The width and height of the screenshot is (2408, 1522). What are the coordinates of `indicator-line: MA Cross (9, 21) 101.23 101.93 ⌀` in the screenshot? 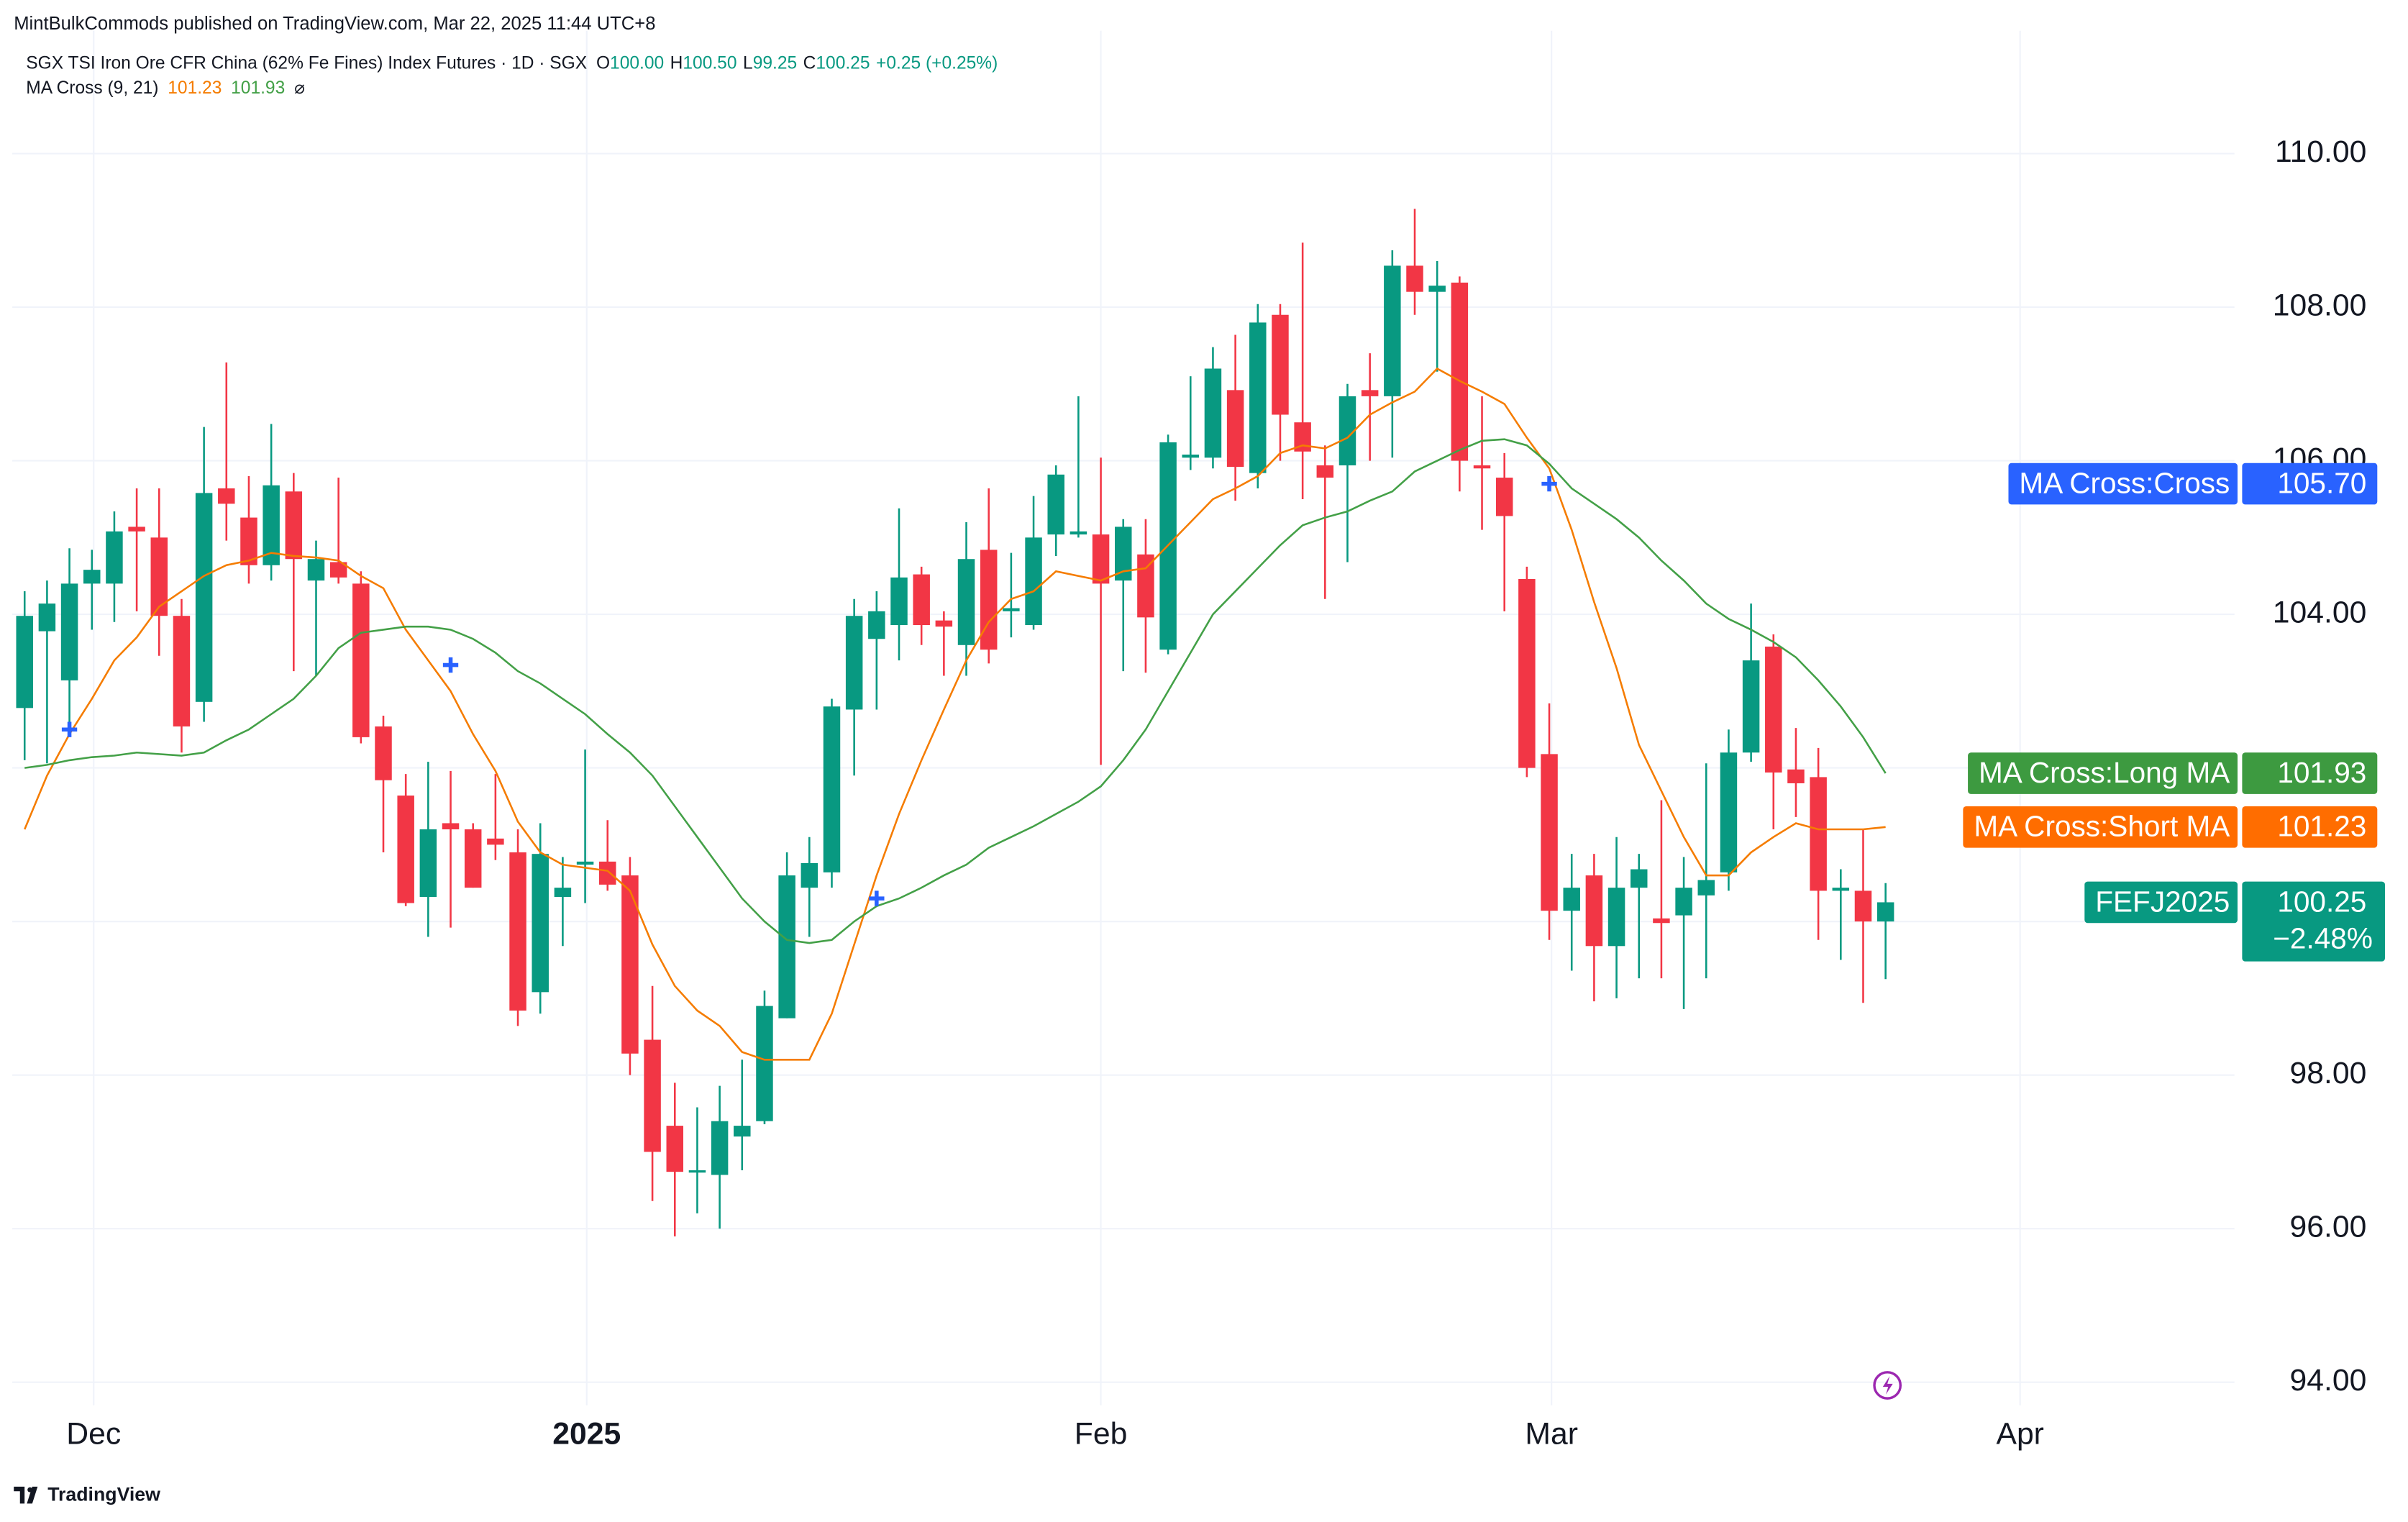 It's located at (165, 88).